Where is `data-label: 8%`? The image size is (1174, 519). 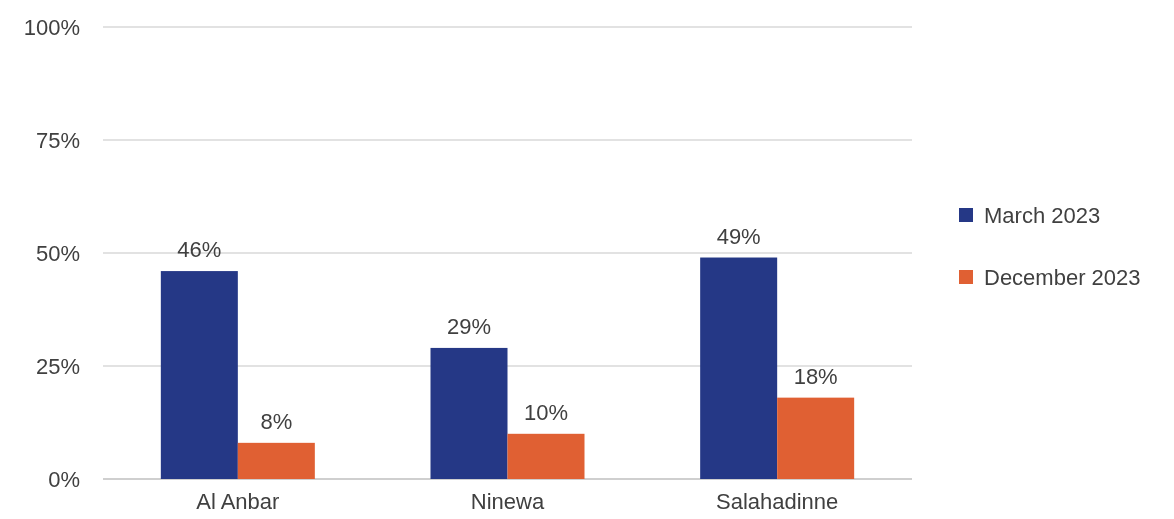
data-label: 8% is located at coordinates (276, 421).